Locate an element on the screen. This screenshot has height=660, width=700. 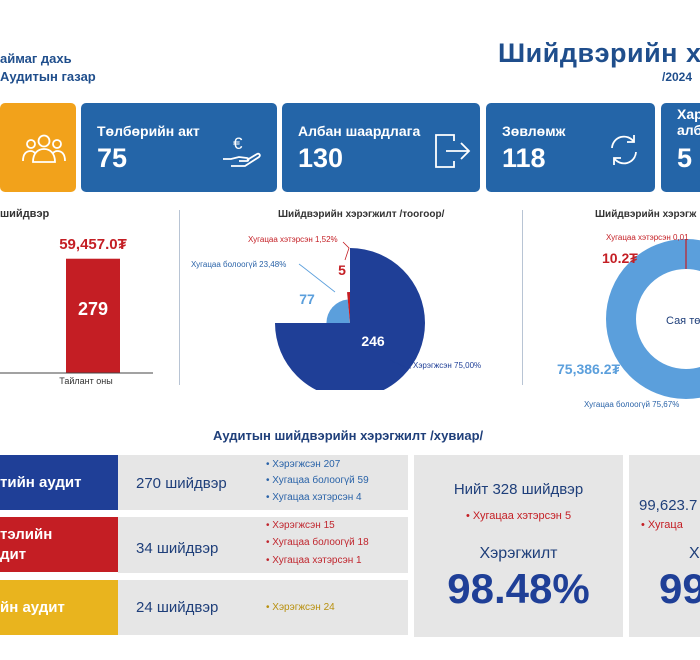
pie-slice-pending is located at coordinates (338, 311).